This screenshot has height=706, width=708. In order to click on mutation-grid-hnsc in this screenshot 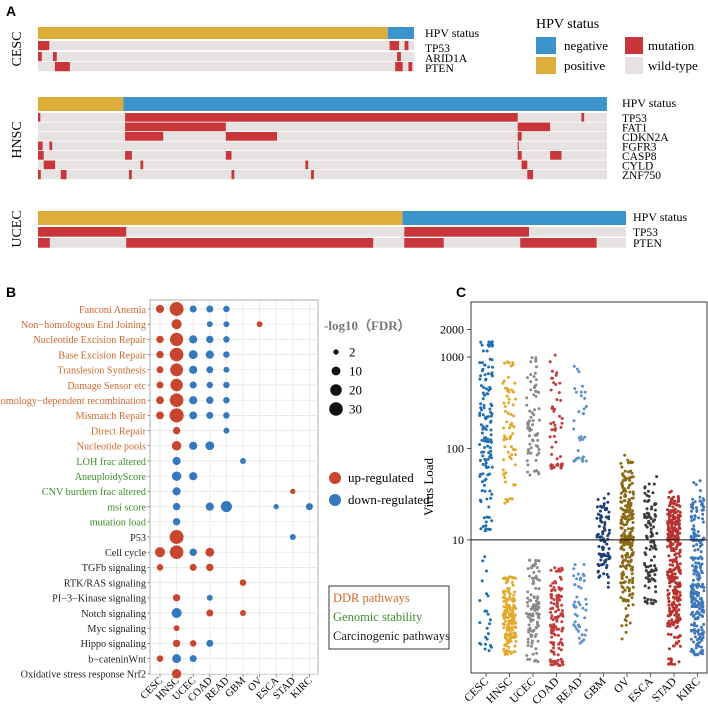, I will do `click(322, 146)`.